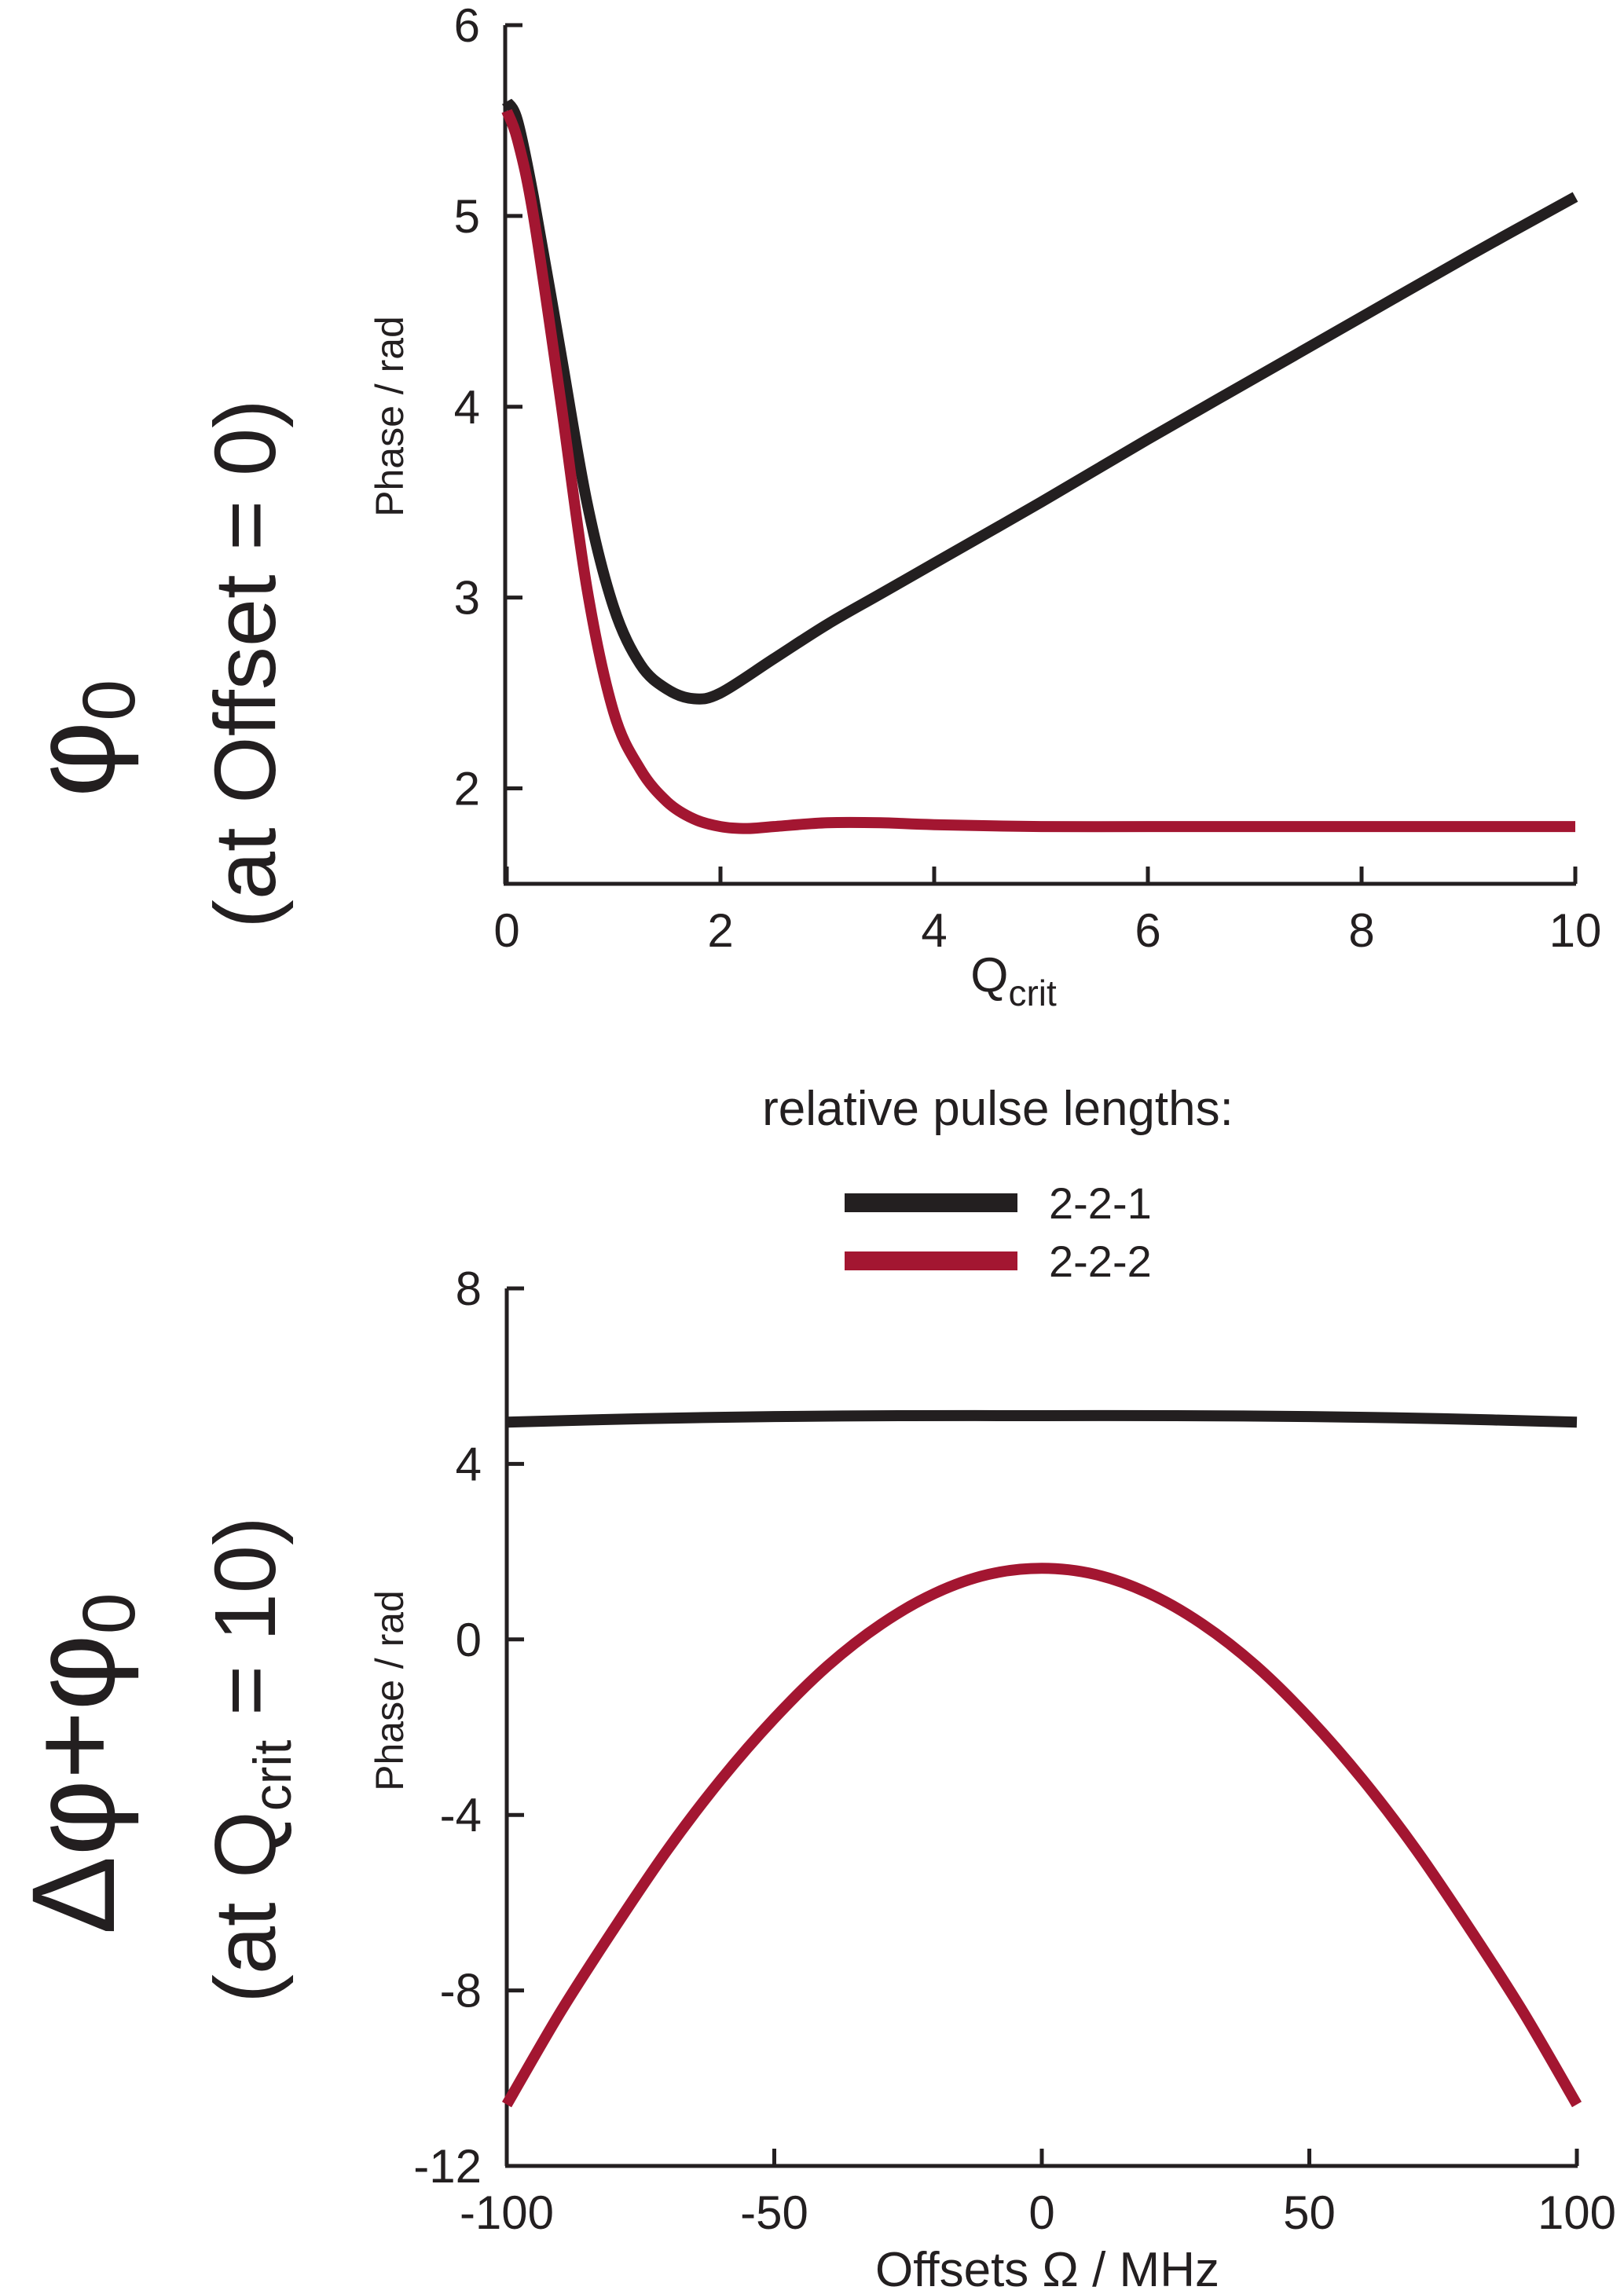  Describe the element at coordinates (469, 1288) in the screenshot. I see `bottom-ytick-label: 8` at that location.